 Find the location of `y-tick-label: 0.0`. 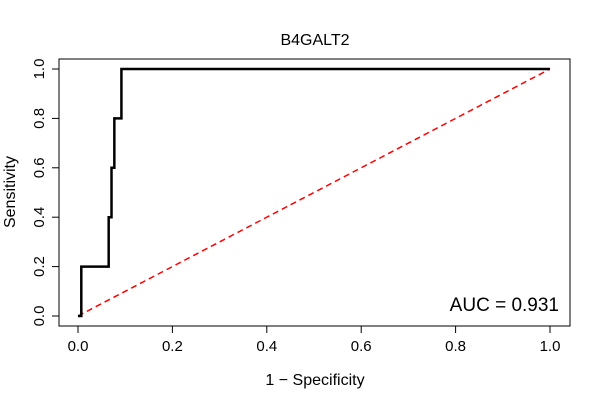

y-tick-label: 0.0 is located at coordinates (39, 316).